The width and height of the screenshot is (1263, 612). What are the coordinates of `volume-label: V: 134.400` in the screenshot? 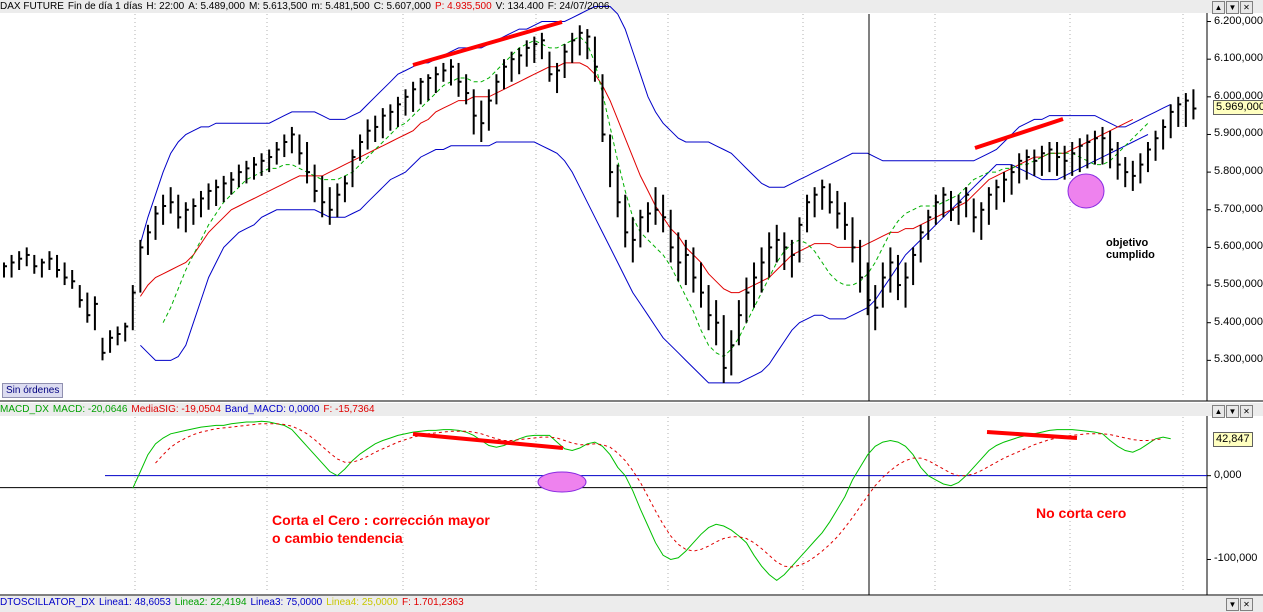 It's located at (519, 6).